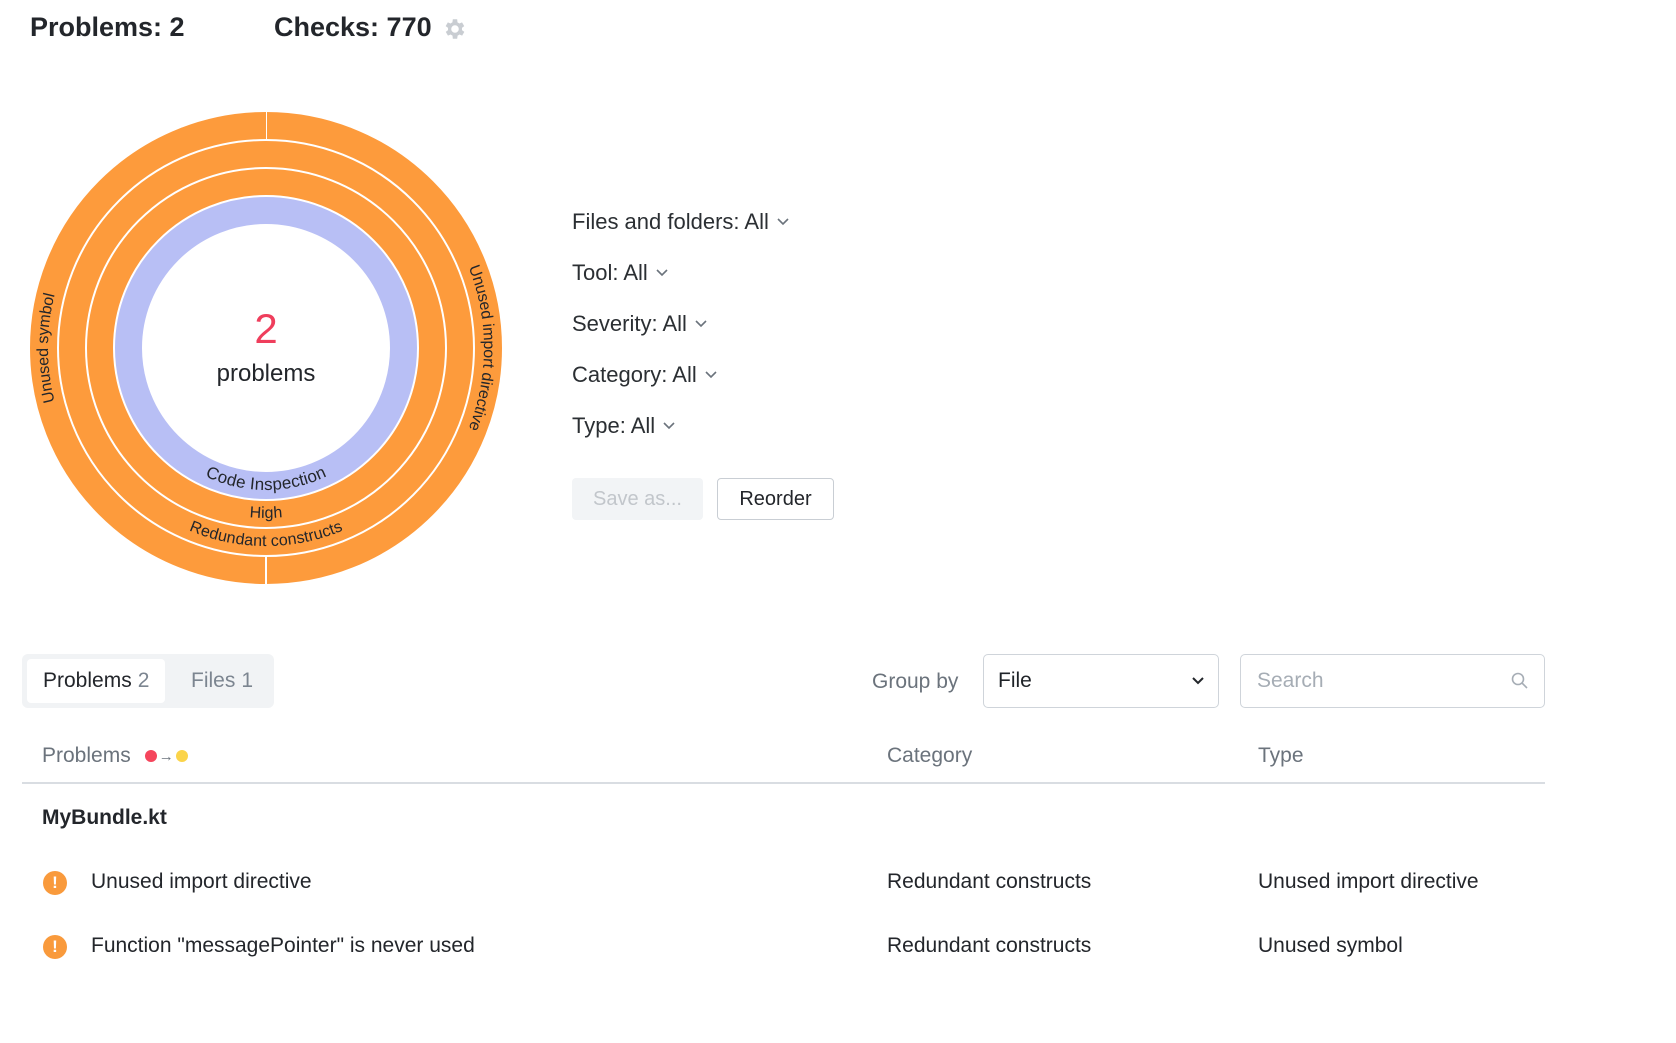 Image resolution: width=1676 pixels, height=1043 pixels. What do you see at coordinates (915, 681) in the screenshot?
I see `group-by-label: Group by` at bounding box center [915, 681].